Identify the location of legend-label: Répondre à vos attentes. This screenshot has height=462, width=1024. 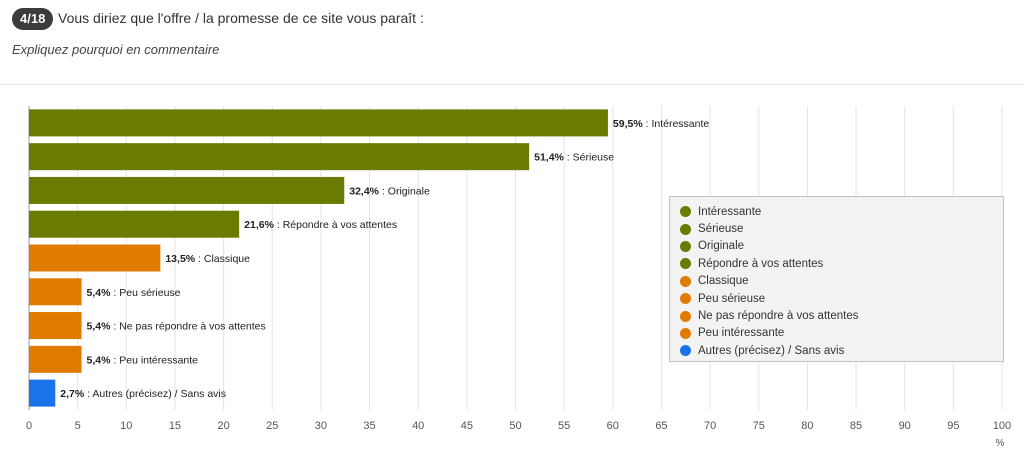
(761, 263).